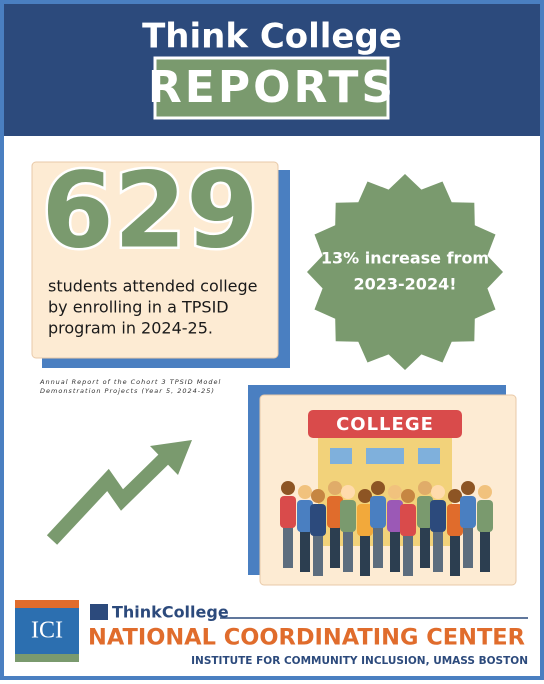 The height and width of the screenshot is (684, 544). What do you see at coordinates (405, 272) in the screenshot?
I see `starburst` at bounding box center [405, 272].